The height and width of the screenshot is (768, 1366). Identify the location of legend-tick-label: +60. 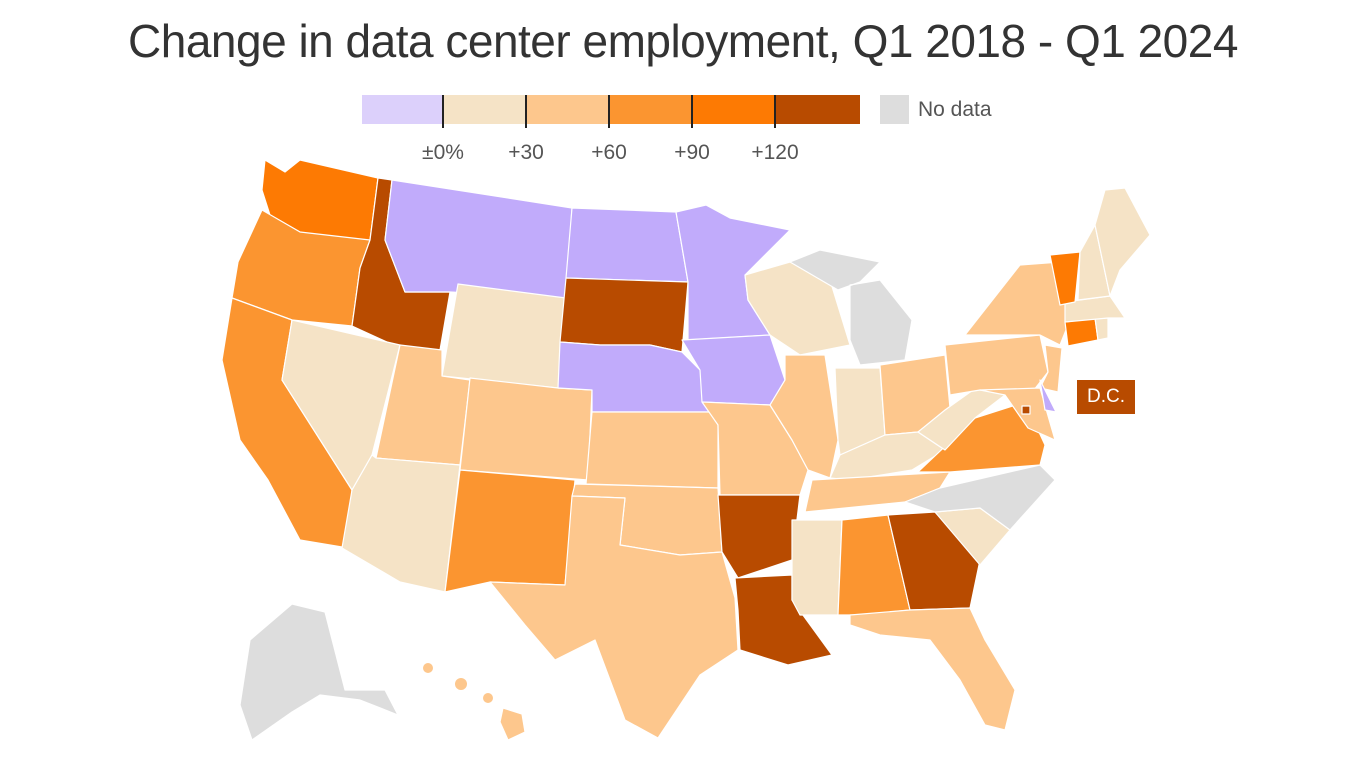
(609, 152).